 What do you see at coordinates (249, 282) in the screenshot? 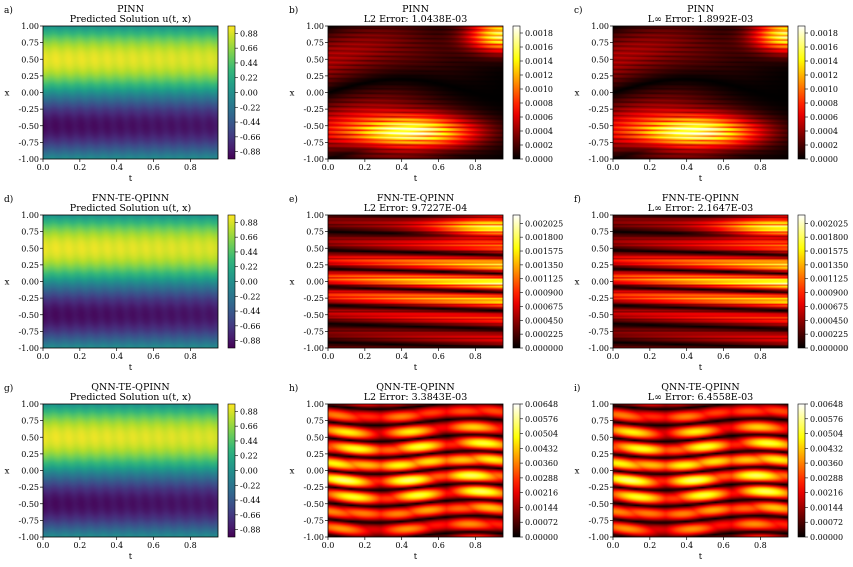
I see `colorbar-tick-label: 0.00` at bounding box center [249, 282].